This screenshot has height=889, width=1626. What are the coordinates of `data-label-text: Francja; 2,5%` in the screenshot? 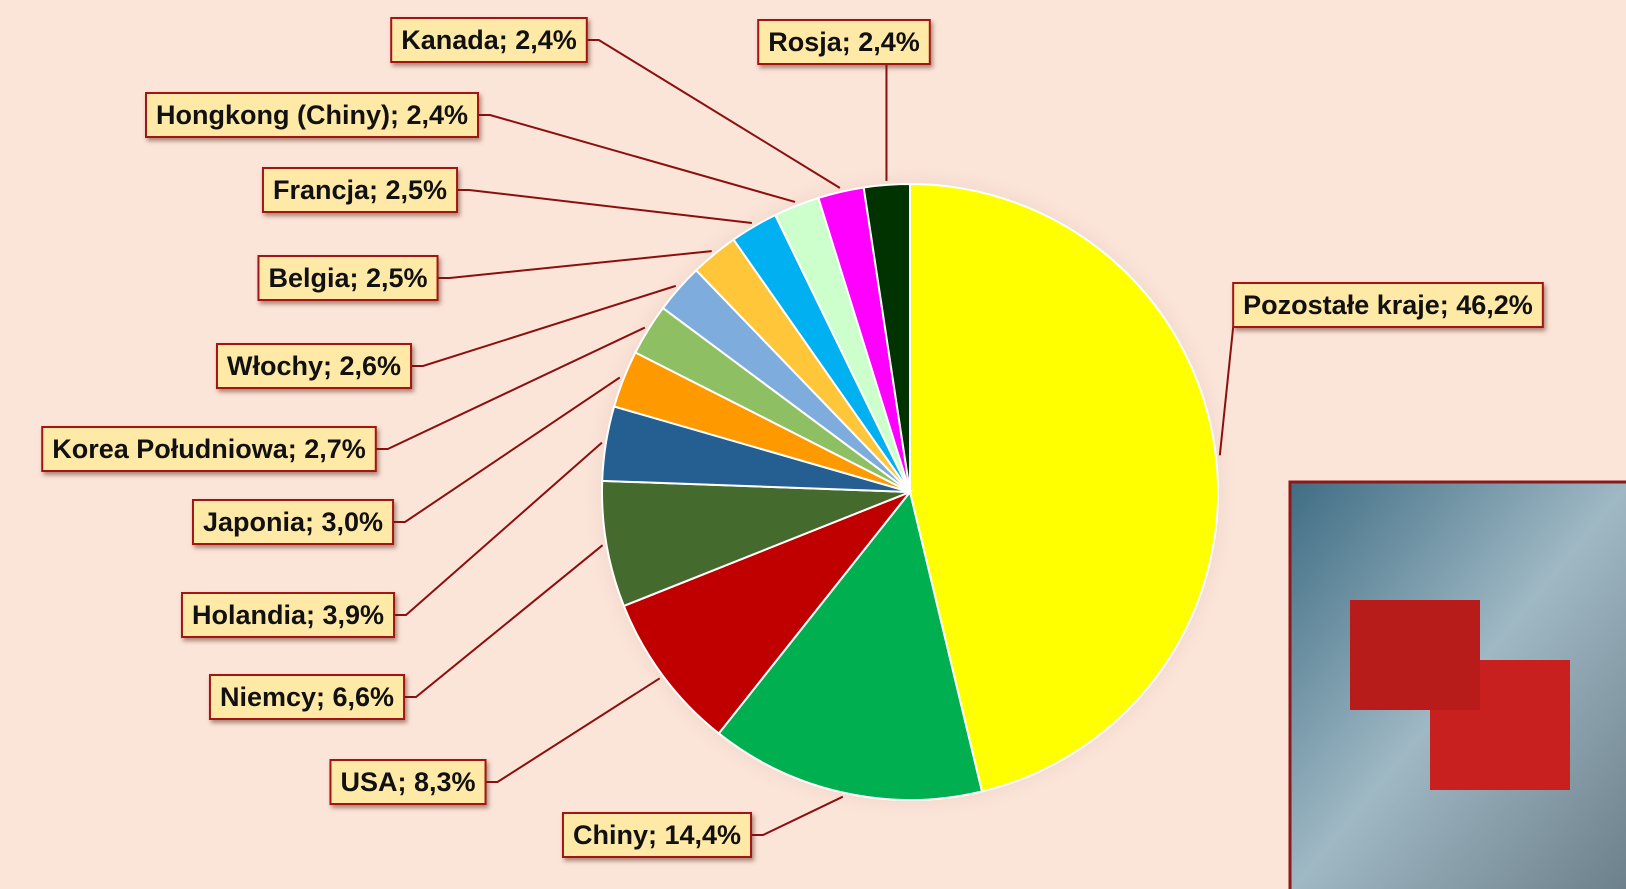 It's located at (360, 190).